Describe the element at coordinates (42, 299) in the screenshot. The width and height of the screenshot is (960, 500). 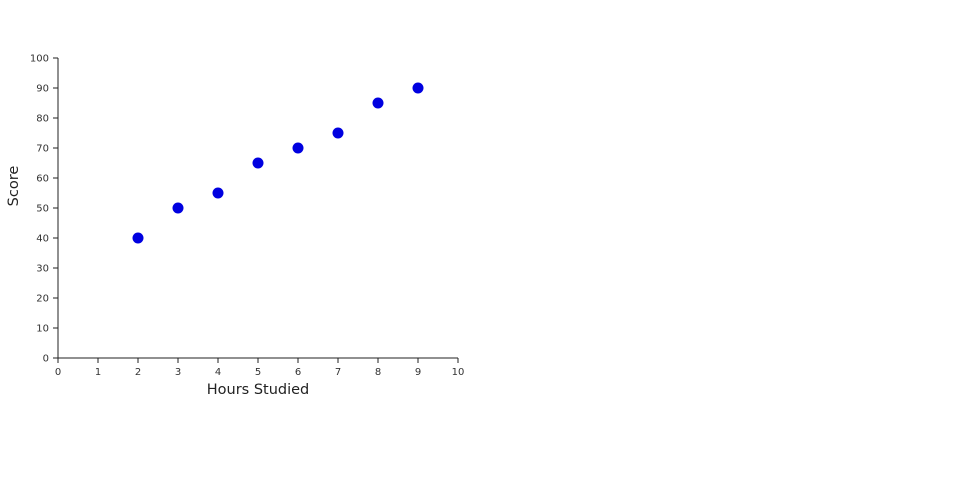
I see `y-tick-label: 20` at that location.